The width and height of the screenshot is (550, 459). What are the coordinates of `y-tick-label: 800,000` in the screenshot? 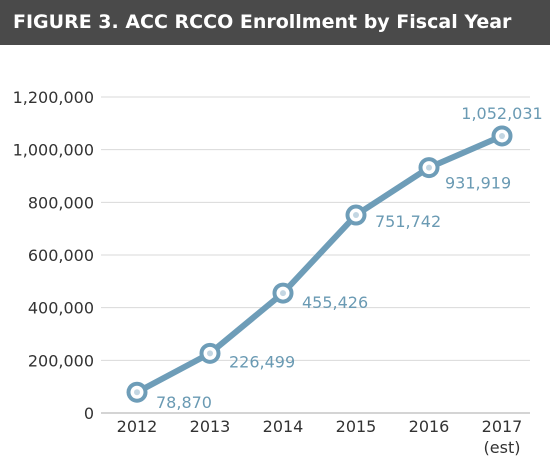 It's located at (61, 202).